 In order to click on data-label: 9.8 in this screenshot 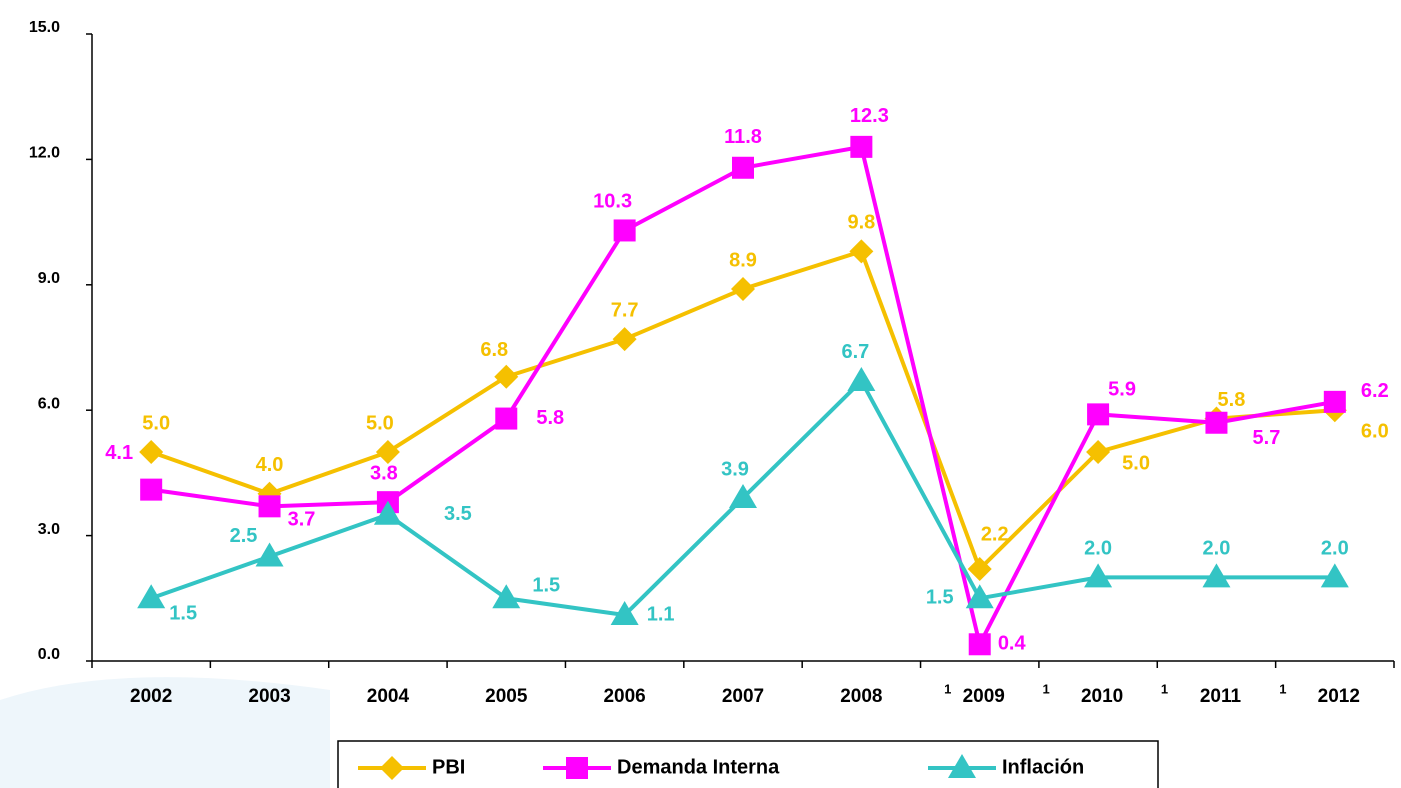, I will do `click(861, 223)`.